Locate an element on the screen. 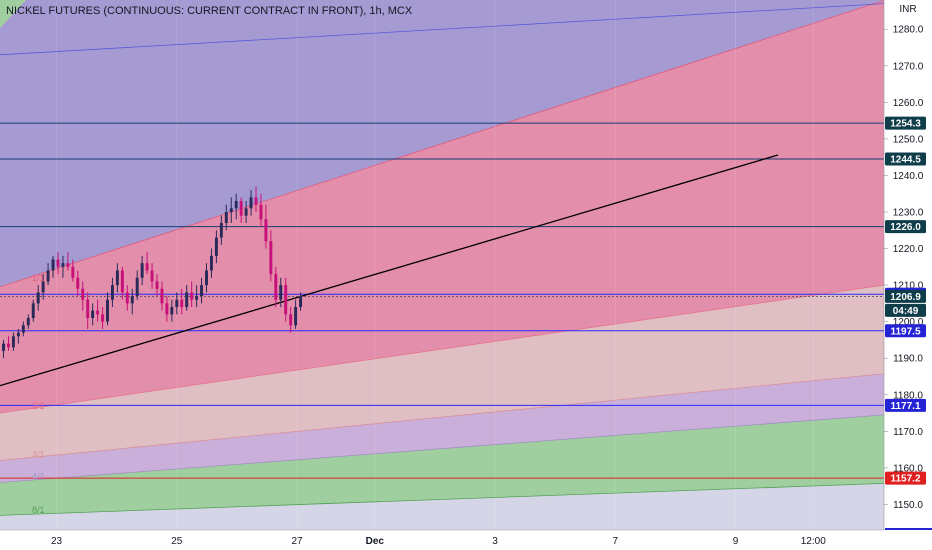 Image resolution: width=932 pixels, height=550 pixels. price-tick-label-8: 1230.0 is located at coordinates (908, 213).